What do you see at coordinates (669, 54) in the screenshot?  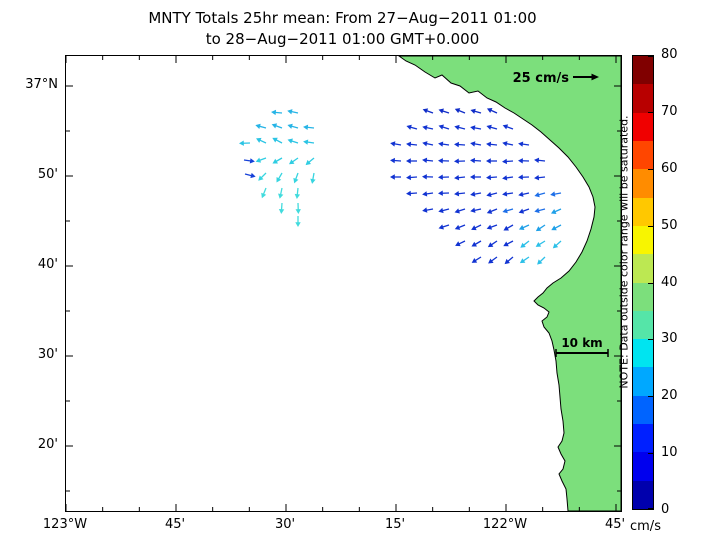 I see `colorbar-tick-label: 80` at bounding box center [669, 54].